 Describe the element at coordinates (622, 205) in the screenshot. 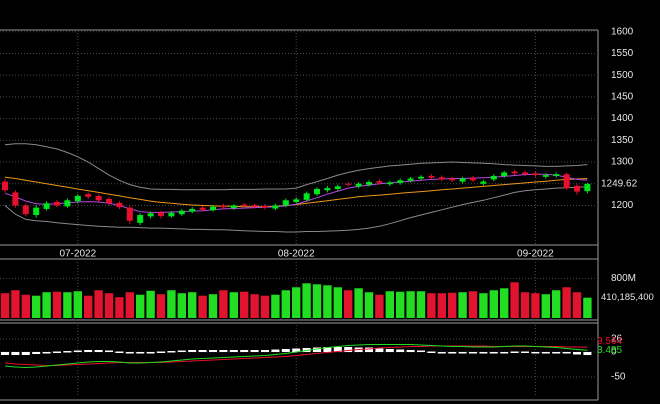

I see `y-tick-label: 1200` at that location.